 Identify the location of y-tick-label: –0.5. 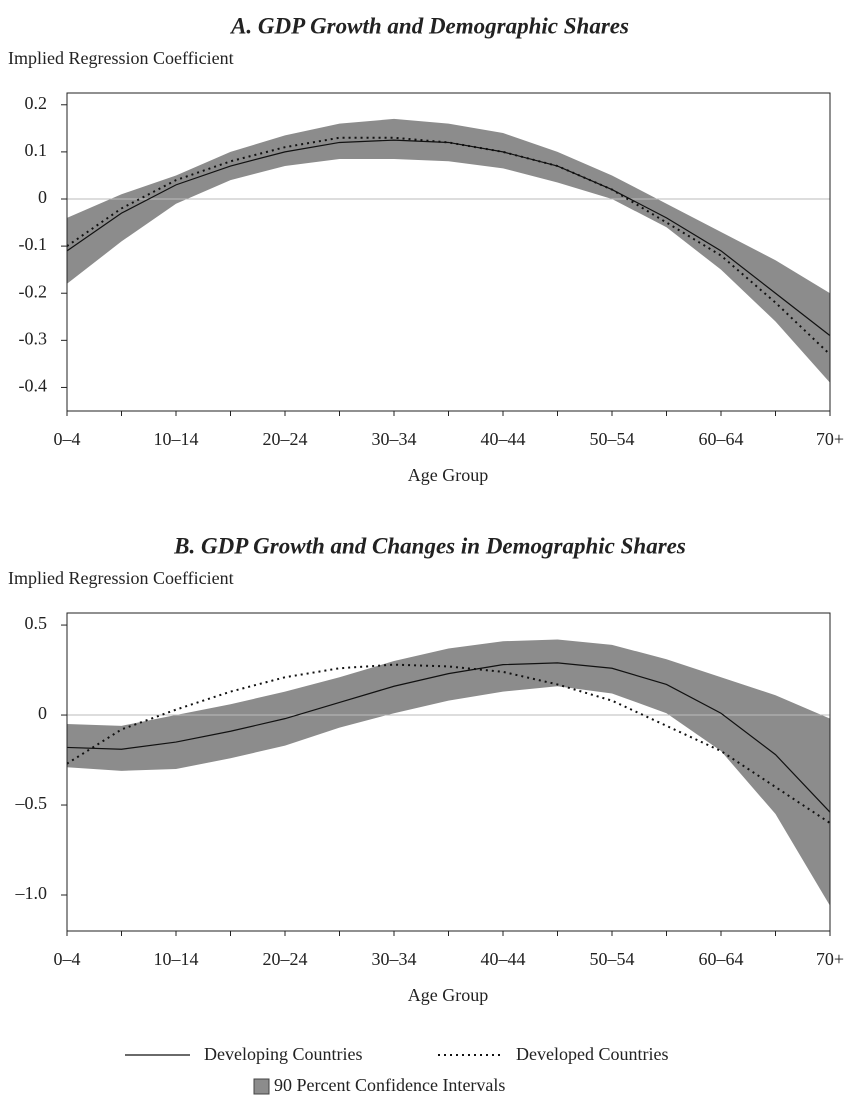
(31, 803).